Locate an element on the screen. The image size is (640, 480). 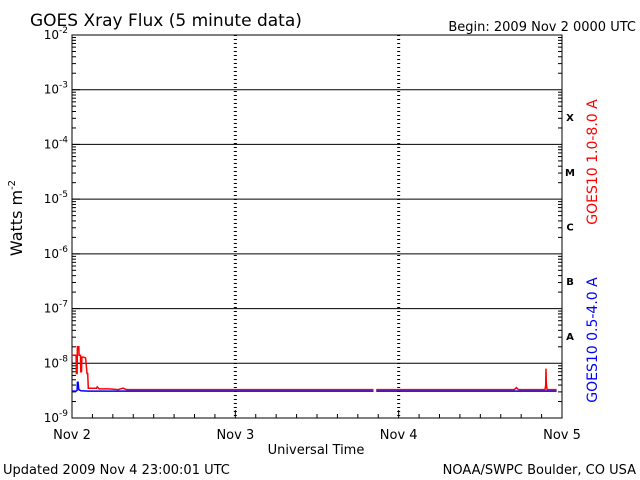
flare-class-label: C is located at coordinates (569, 228).